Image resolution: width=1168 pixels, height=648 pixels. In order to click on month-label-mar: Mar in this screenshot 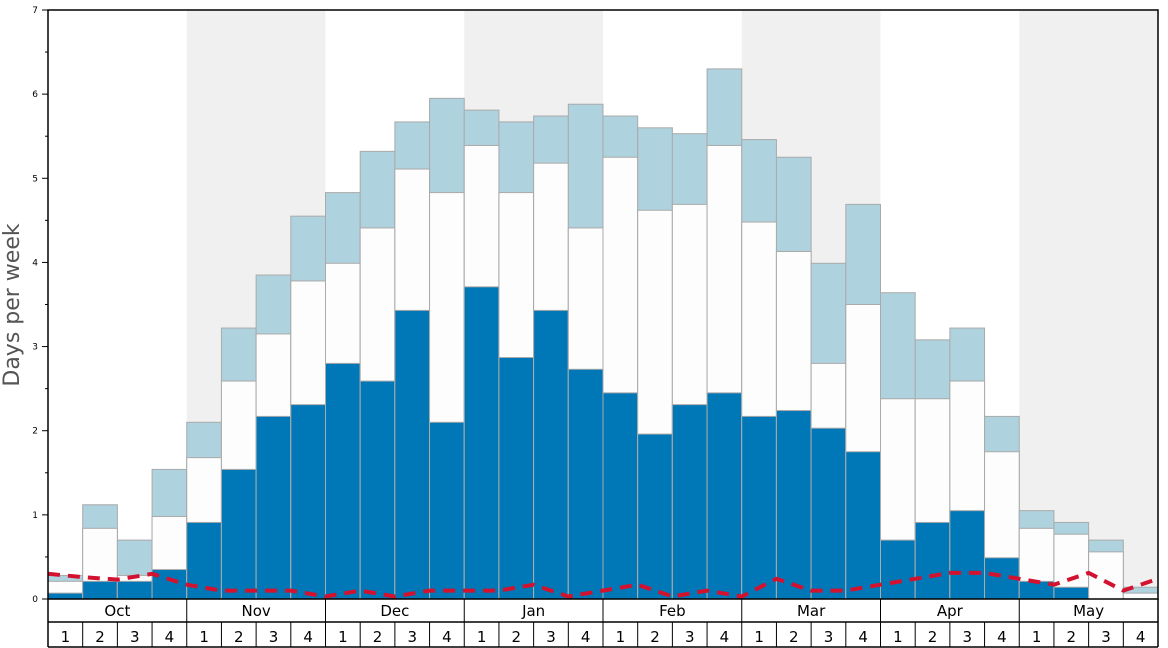, I will do `click(811, 611)`.